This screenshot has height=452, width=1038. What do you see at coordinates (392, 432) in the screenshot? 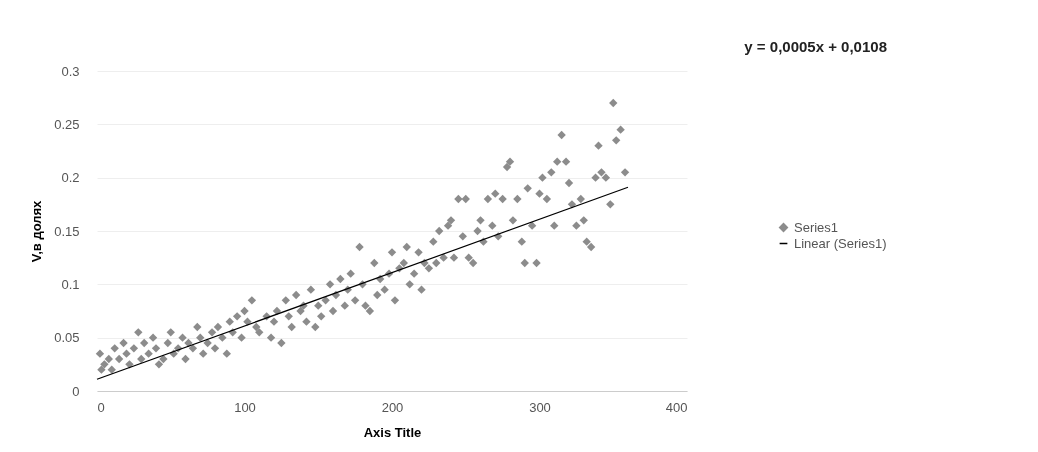
I see `x-axis-title: Axis Title` at bounding box center [392, 432].